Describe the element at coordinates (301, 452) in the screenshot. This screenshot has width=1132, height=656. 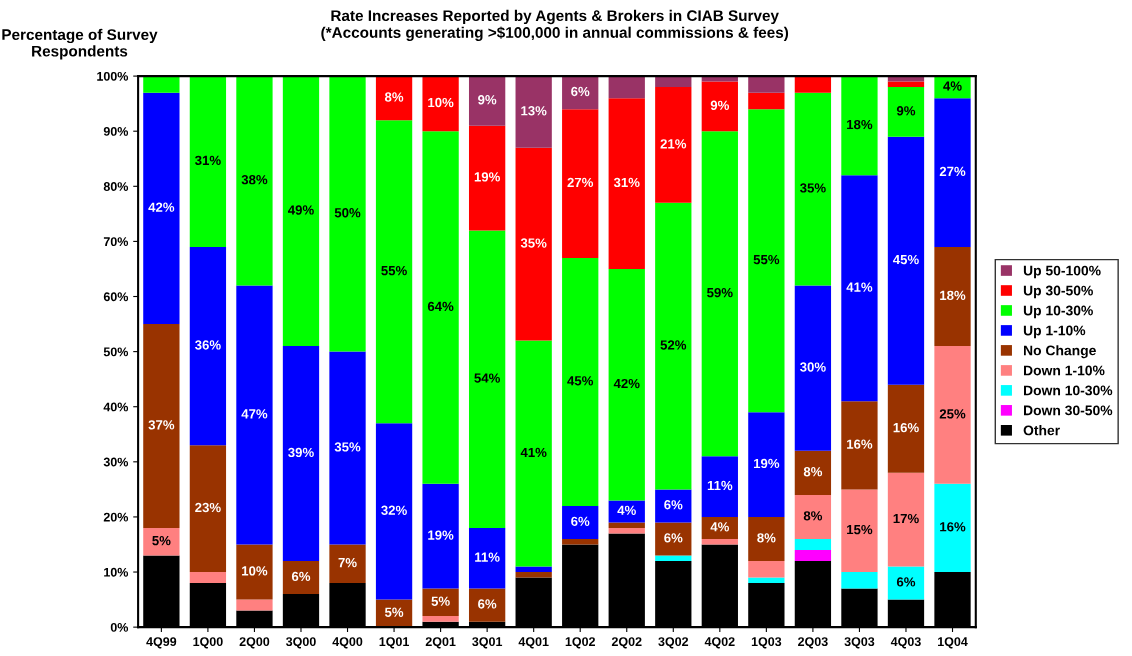
I see `data-label: 39%` at that location.